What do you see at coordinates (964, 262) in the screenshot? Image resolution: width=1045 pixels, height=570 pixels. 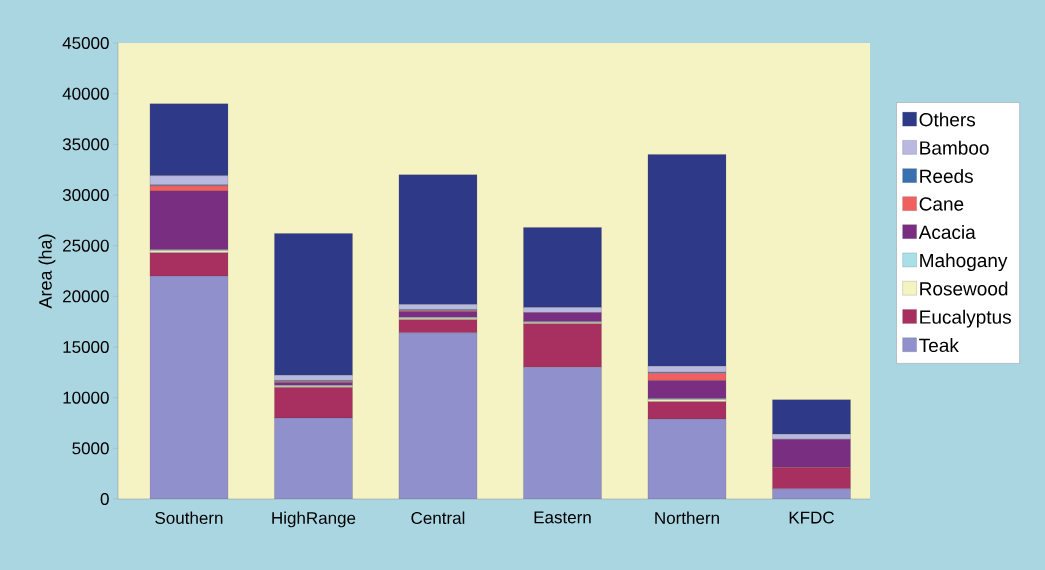 I see `legend-label: Mahogany` at bounding box center [964, 262].